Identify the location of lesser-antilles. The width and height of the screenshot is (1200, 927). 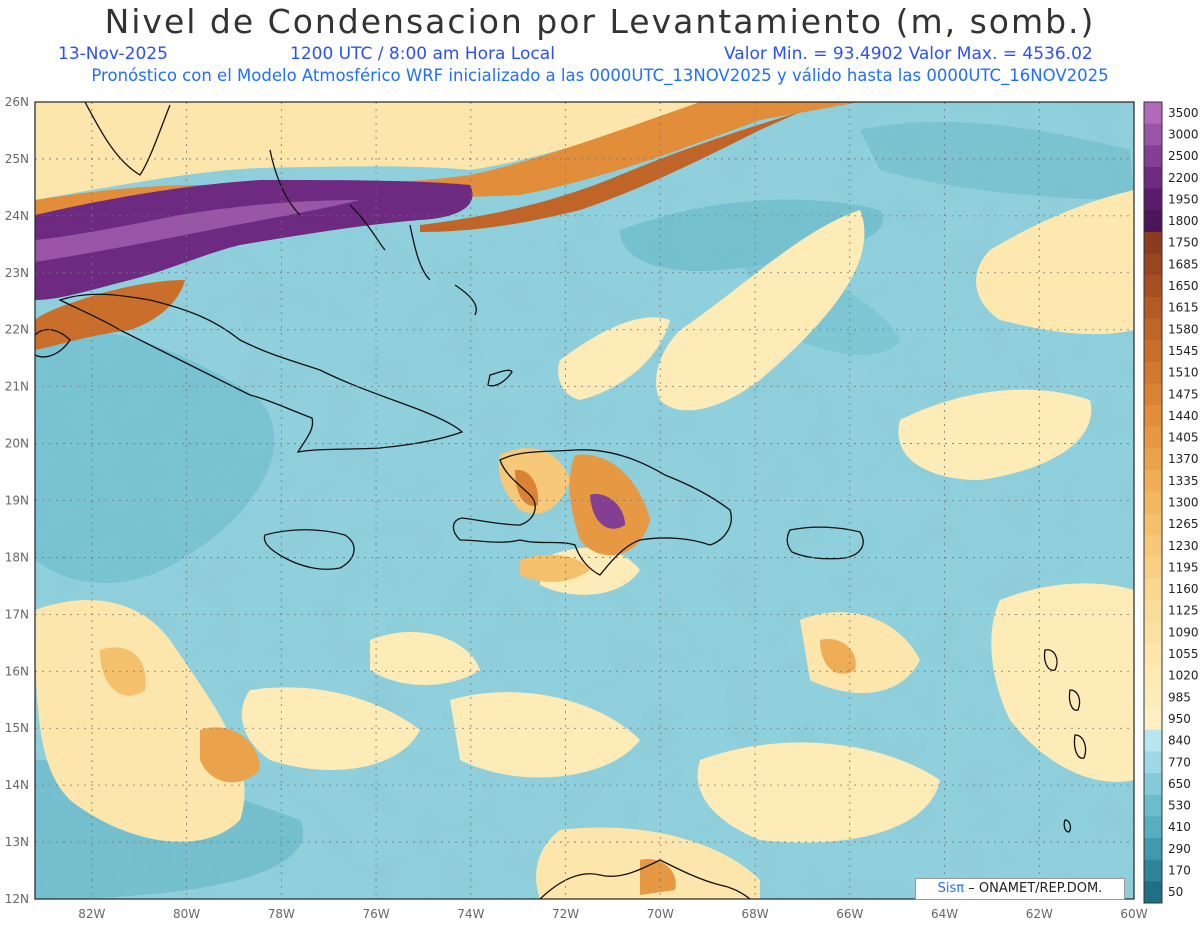
(1065, 741).